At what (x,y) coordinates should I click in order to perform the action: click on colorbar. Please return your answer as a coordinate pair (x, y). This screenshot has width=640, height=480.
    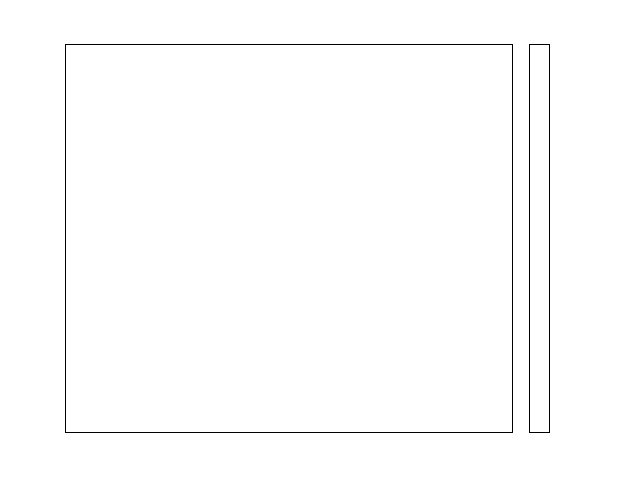
    Looking at the image, I should click on (539, 238).